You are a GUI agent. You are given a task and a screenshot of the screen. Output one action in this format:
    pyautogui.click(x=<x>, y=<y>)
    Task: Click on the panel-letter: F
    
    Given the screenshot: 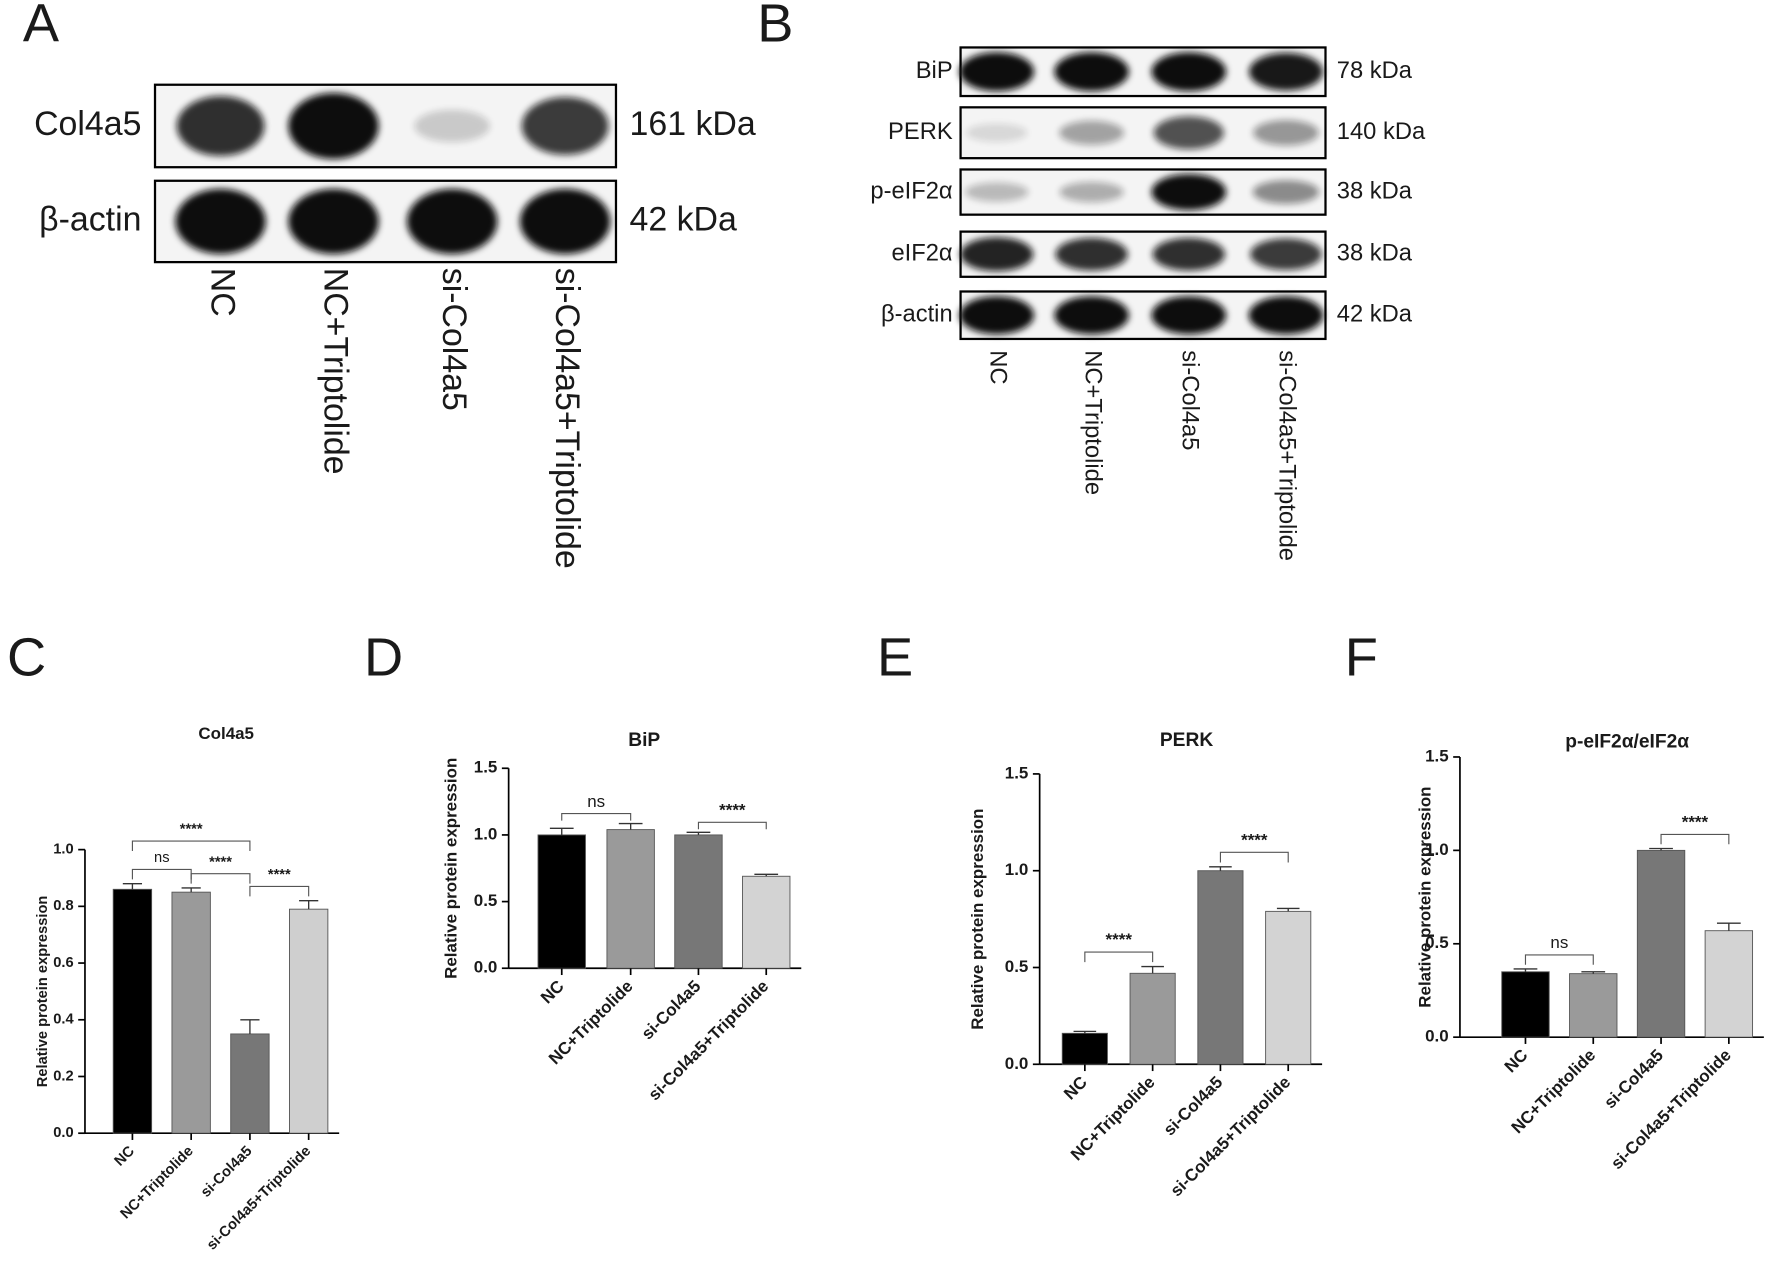 What is the action you would take?
    pyautogui.click(x=1361, y=657)
    